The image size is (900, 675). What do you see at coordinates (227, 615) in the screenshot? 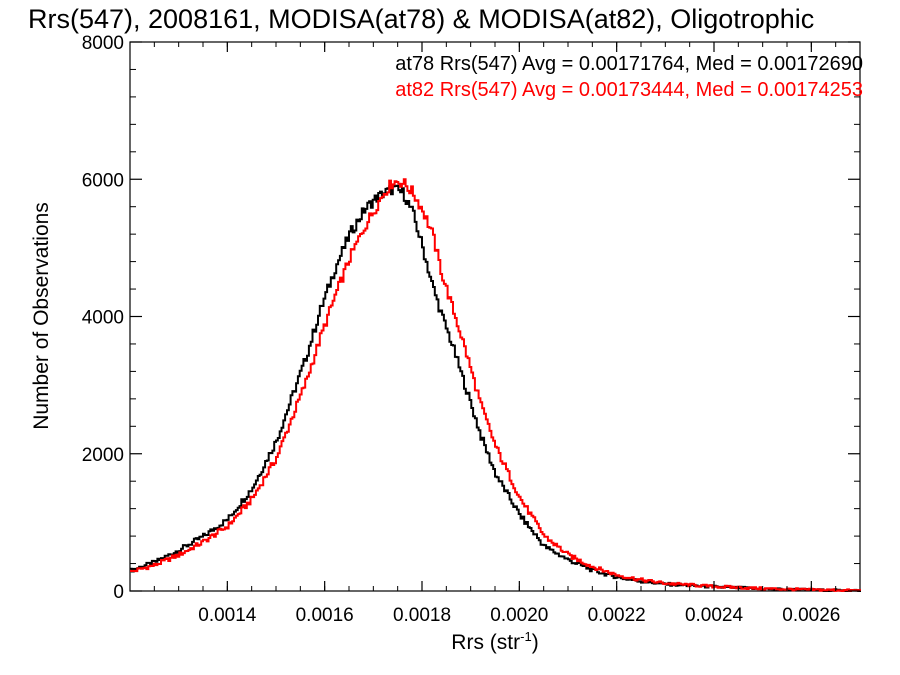
I see `x-tick-label: 0.0014` at bounding box center [227, 615].